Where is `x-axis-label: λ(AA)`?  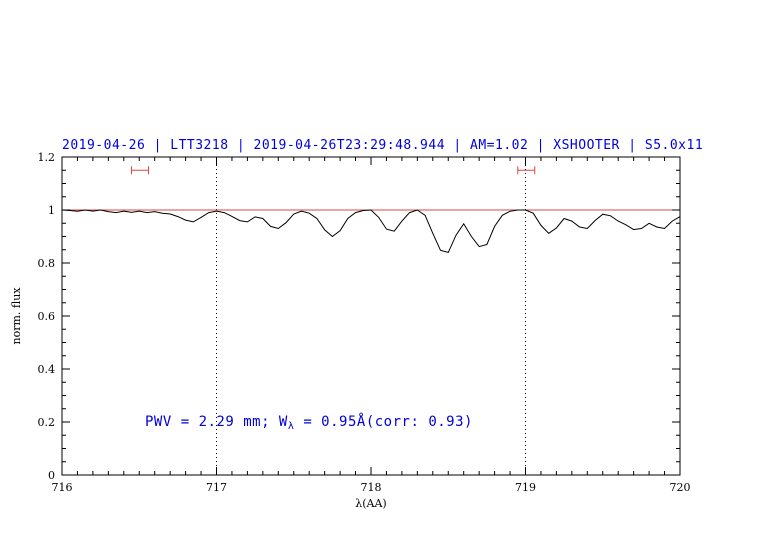
x-axis-label: λ(AA) is located at coordinates (370, 503).